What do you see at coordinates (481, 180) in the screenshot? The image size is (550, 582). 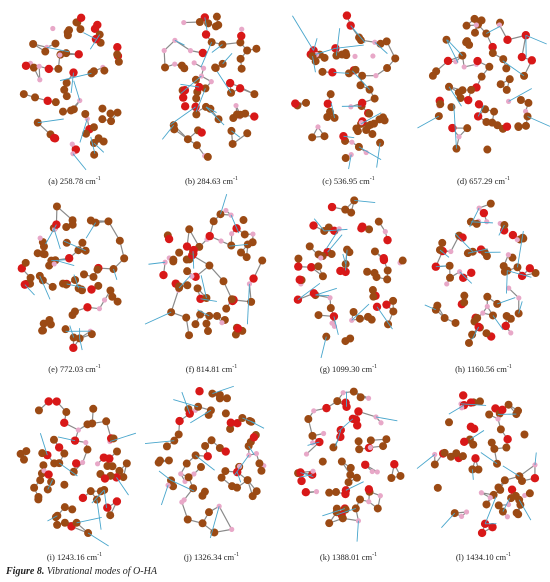 I see `mode-frequency: (d) 657.29 cm` at bounding box center [481, 180].